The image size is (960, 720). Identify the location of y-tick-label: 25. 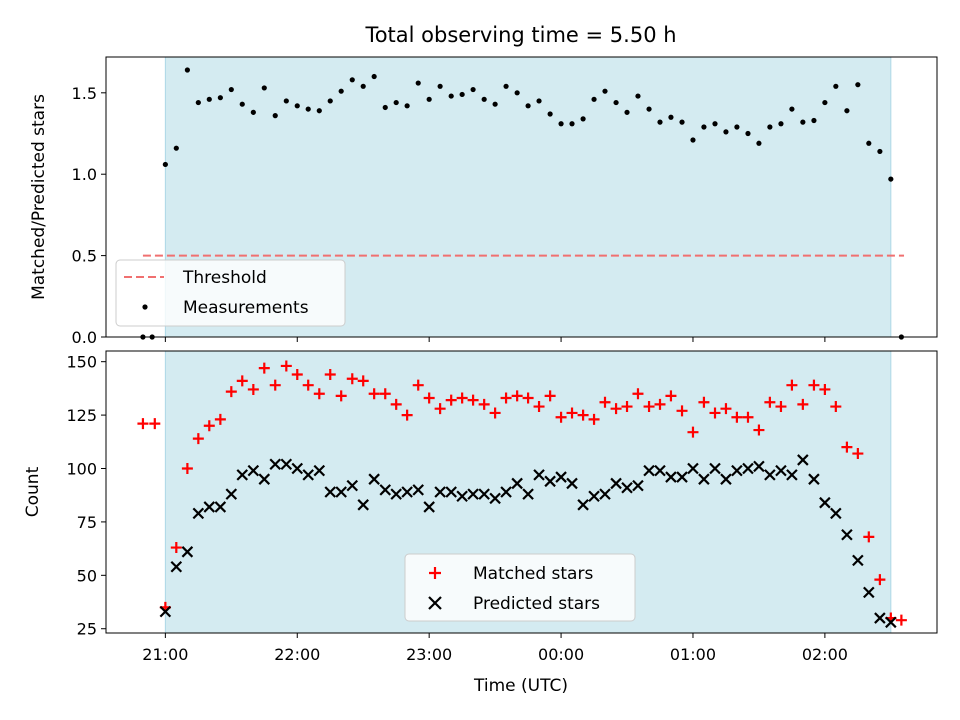
(87, 629).